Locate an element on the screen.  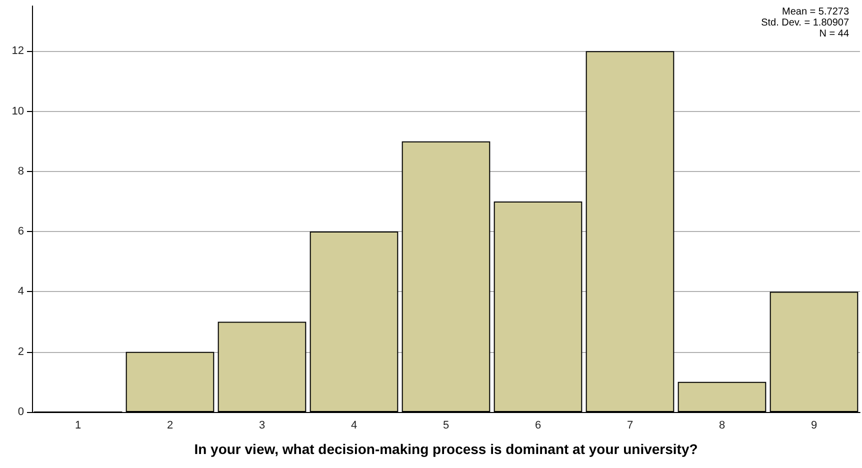
y-tick-label: 8 is located at coordinates (21, 171).